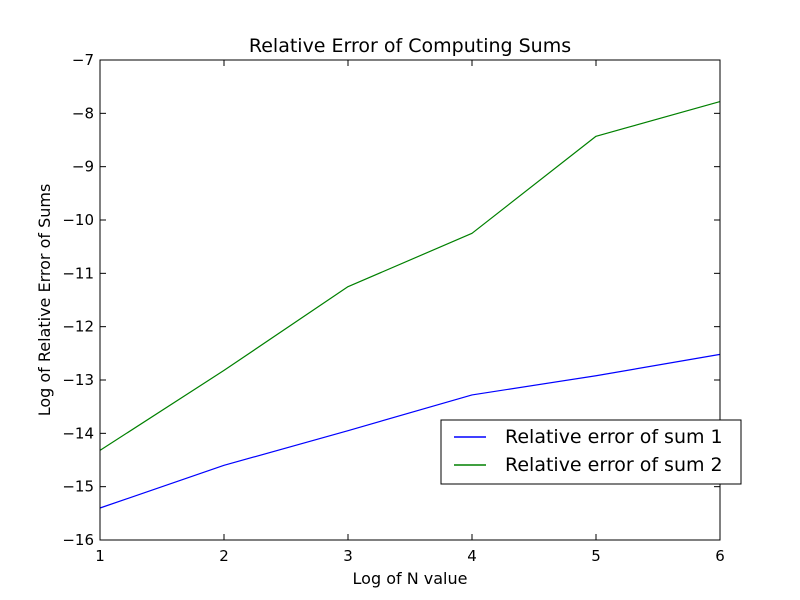  Describe the element at coordinates (83, 167) in the screenshot. I see `y-tick-label-9: −9` at that location.